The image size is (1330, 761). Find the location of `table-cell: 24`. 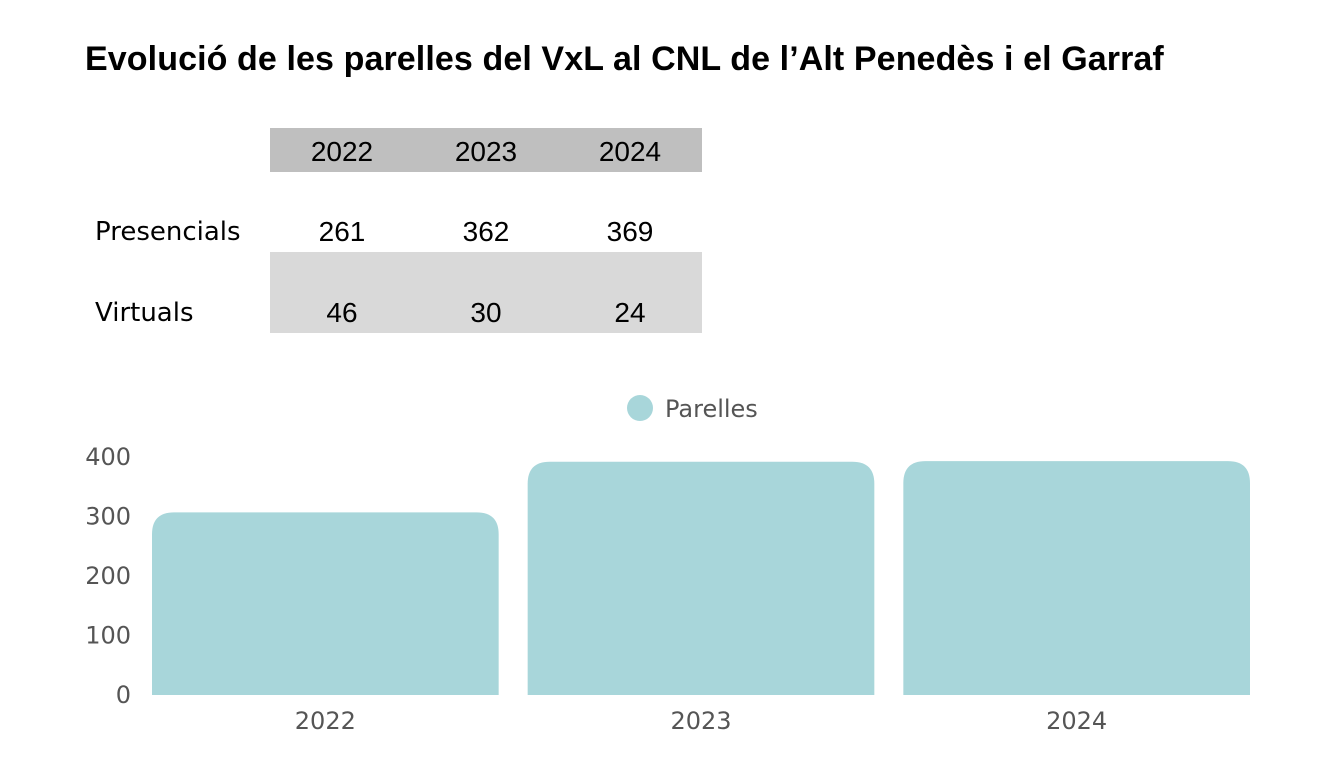

table-cell: 24 is located at coordinates (630, 312).